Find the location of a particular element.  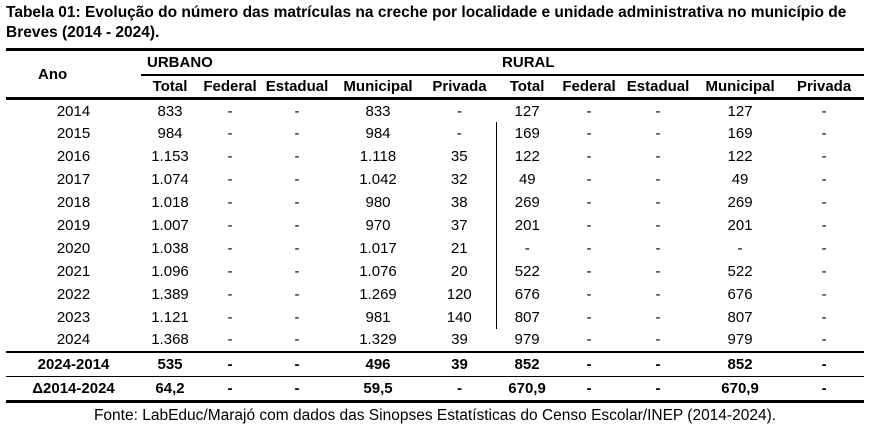

cell-urbano-privada: - is located at coordinates (459, 133).